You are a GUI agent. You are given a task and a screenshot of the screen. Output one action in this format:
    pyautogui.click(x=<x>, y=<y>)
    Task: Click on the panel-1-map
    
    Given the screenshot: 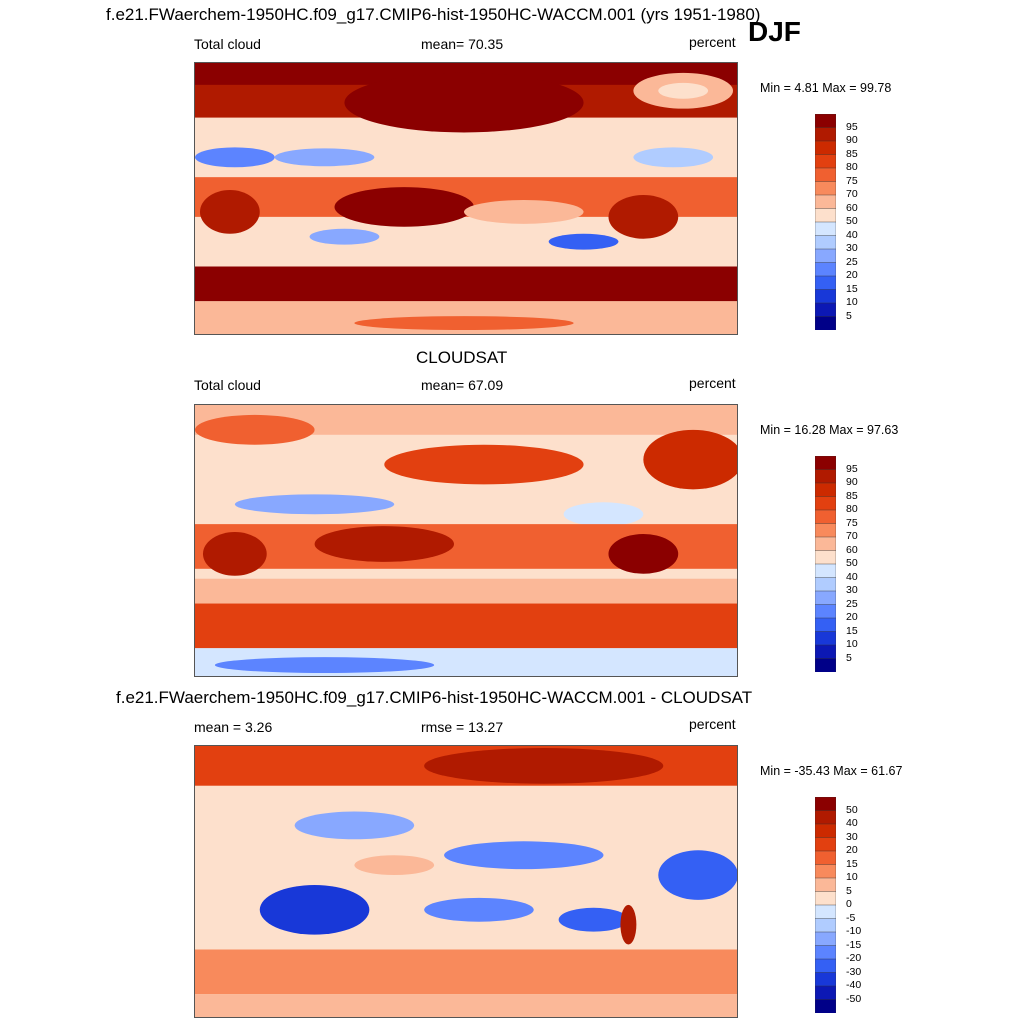 What is the action you would take?
    pyautogui.click(x=466, y=198)
    